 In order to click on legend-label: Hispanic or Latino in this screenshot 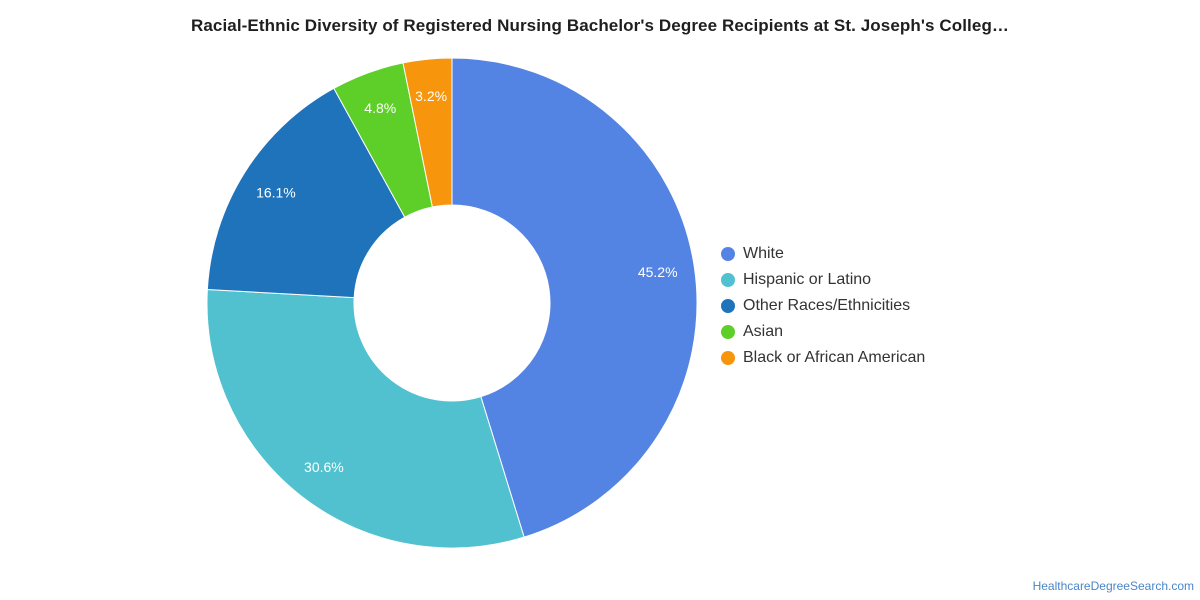, I will do `click(807, 279)`.